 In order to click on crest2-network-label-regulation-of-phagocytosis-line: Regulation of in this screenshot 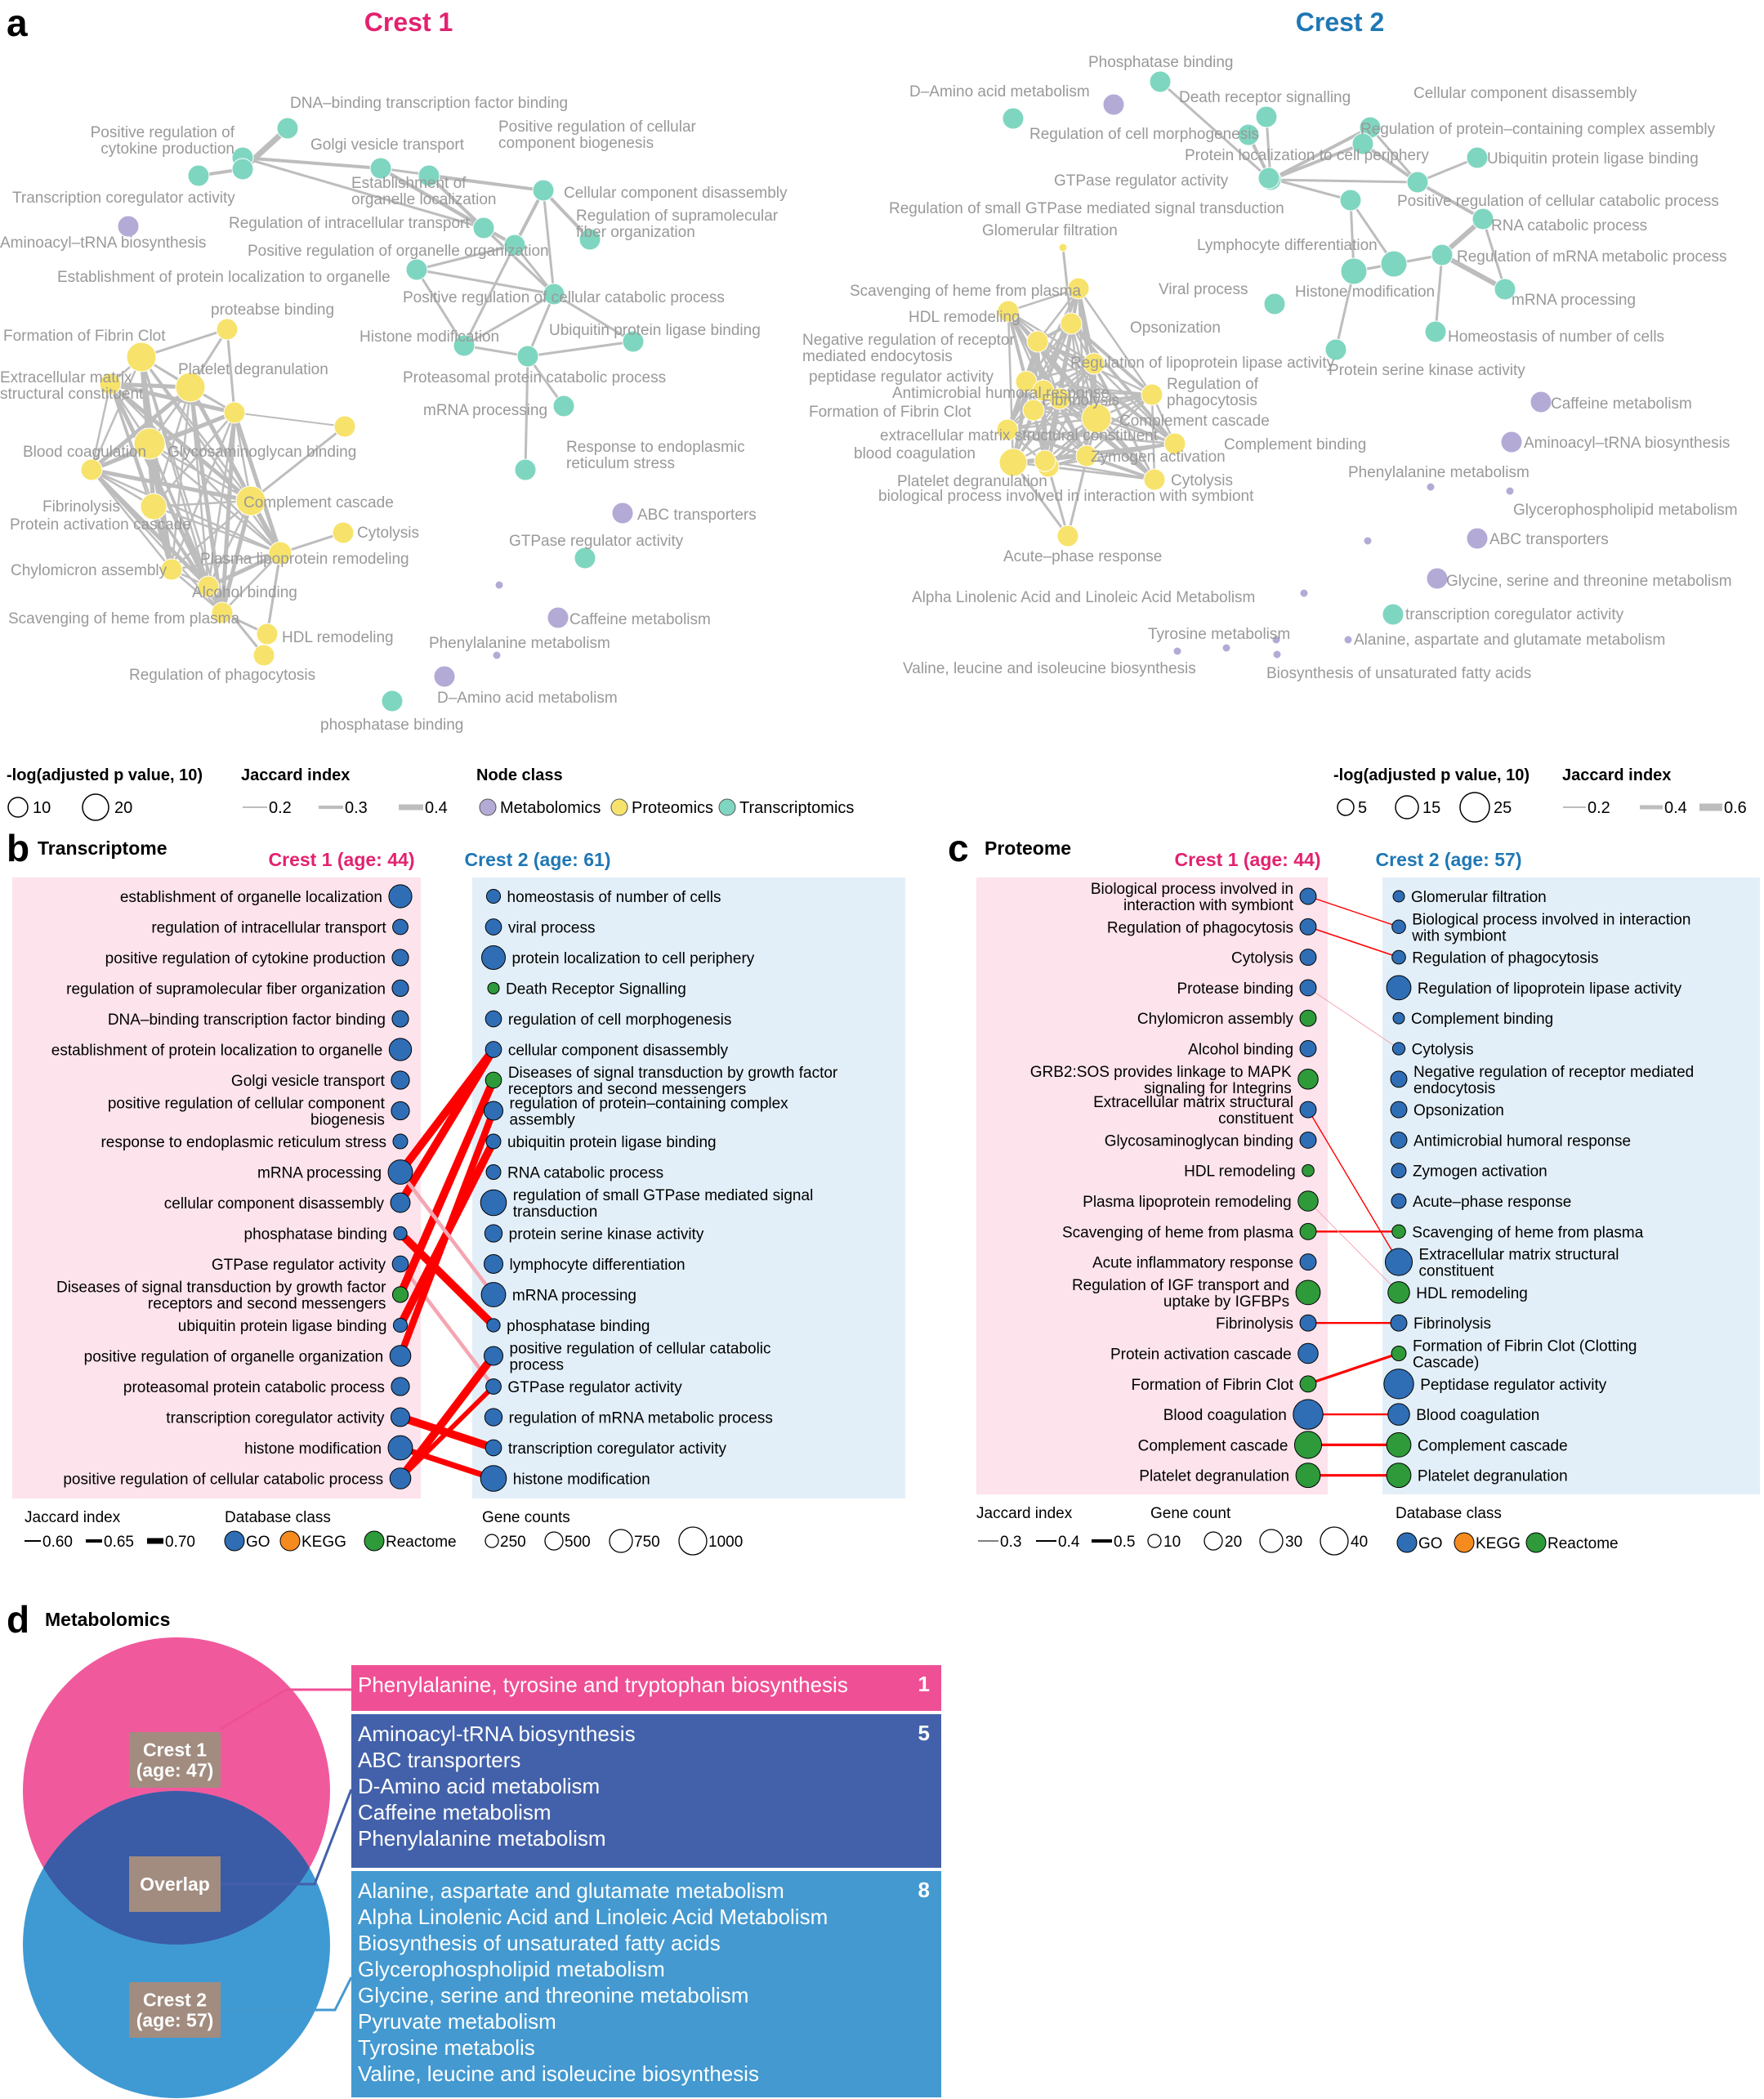, I will do `click(1213, 384)`.